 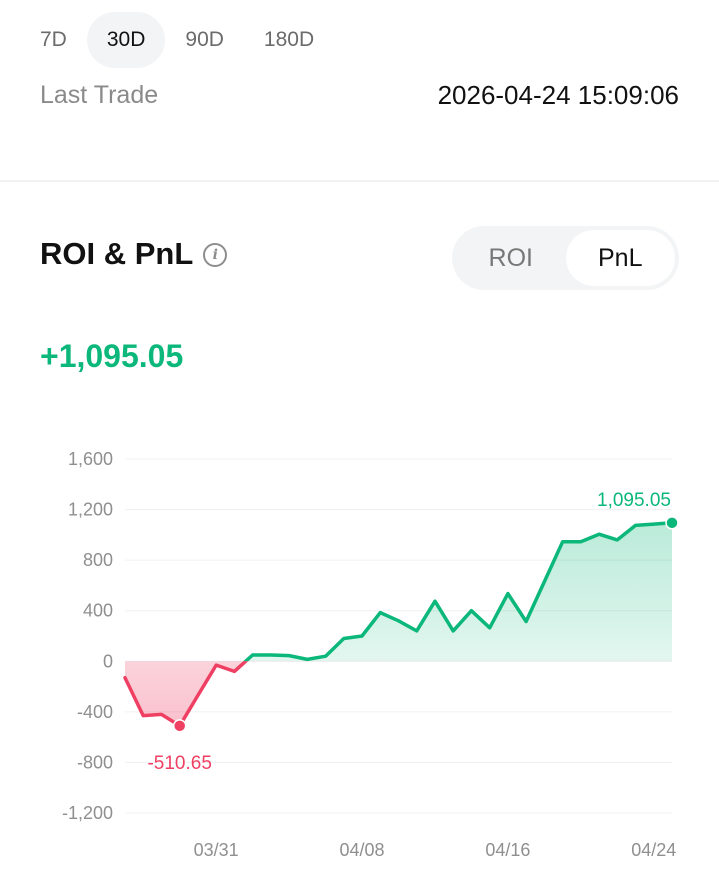 I want to click on period-tab-7d: 7D, so click(x=53, y=39).